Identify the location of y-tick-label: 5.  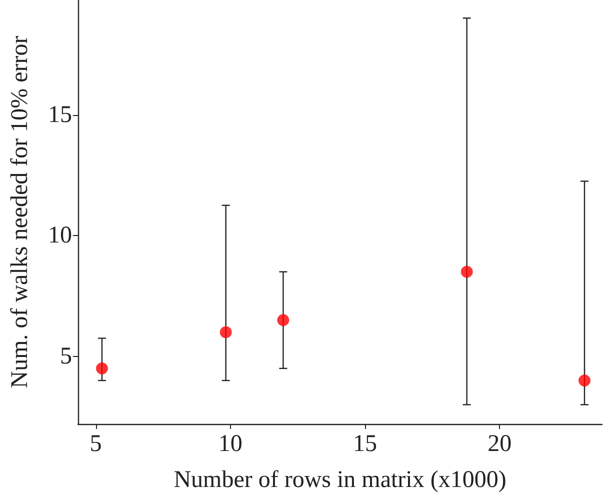
(66, 356).